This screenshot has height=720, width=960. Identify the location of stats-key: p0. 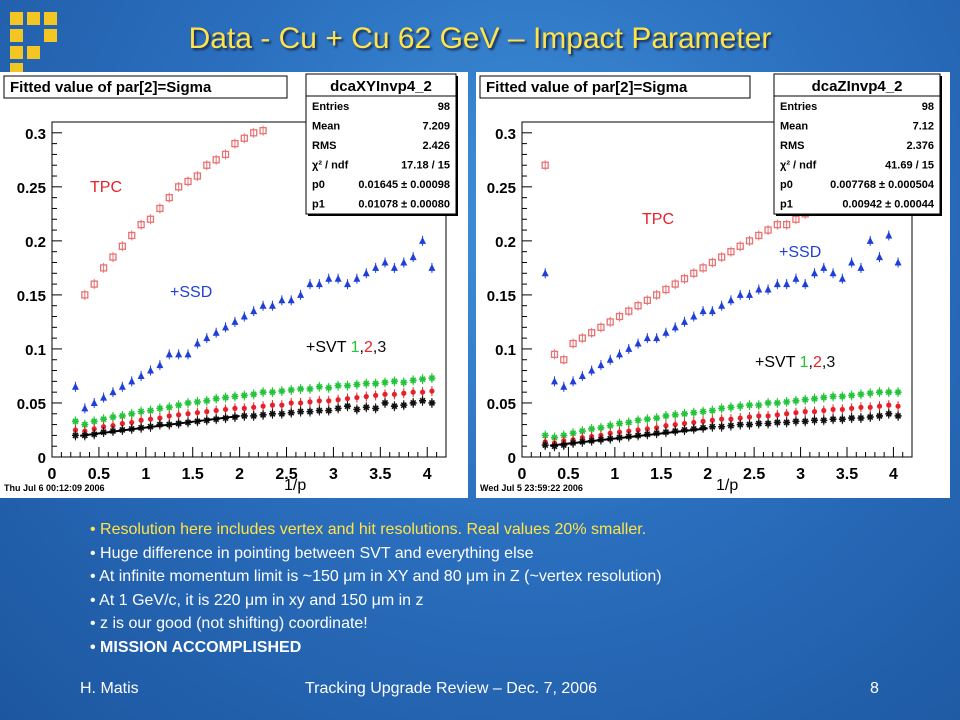
(318, 185).